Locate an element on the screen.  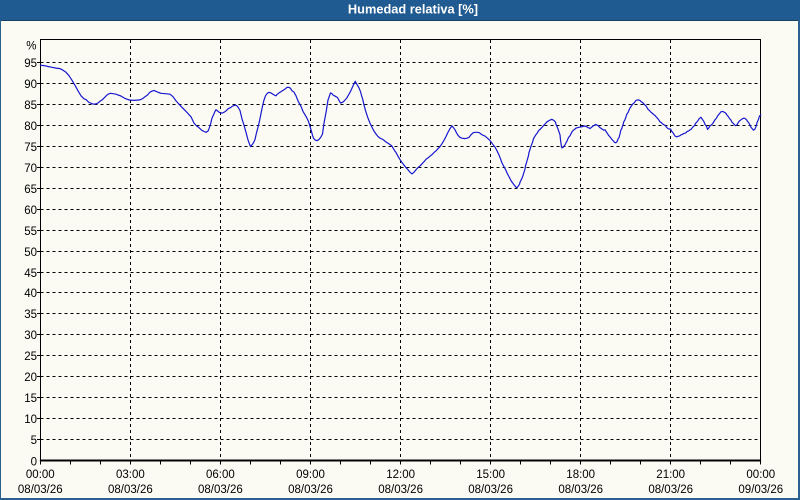
svg-text: 12:00 is located at coordinates (400, 475).